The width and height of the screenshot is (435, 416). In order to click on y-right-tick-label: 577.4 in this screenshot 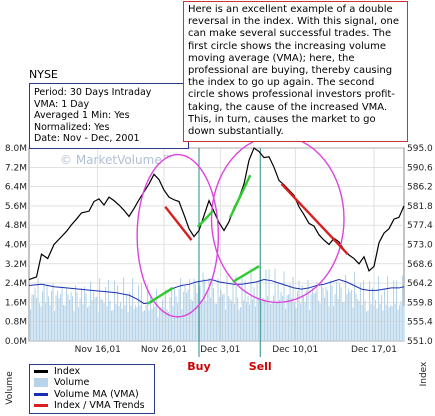, I will do `click(420, 226)`.